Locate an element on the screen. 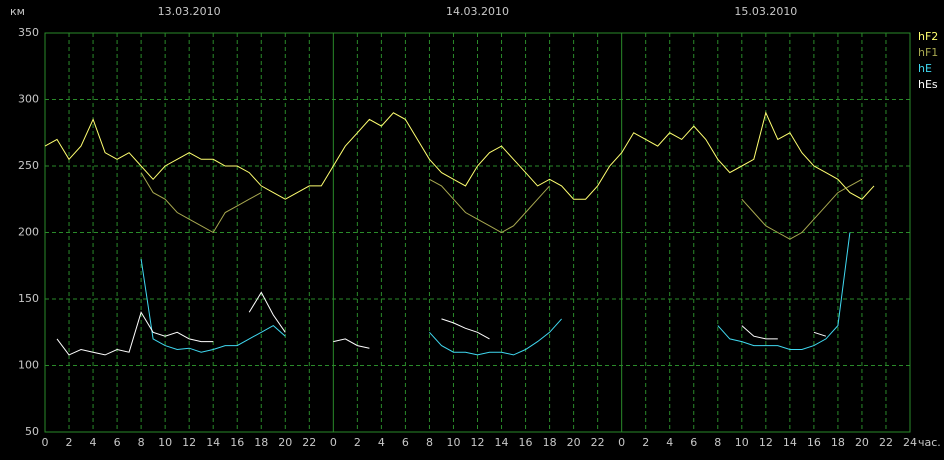  y-tick-label: 300 is located at coordinates (28, 99).